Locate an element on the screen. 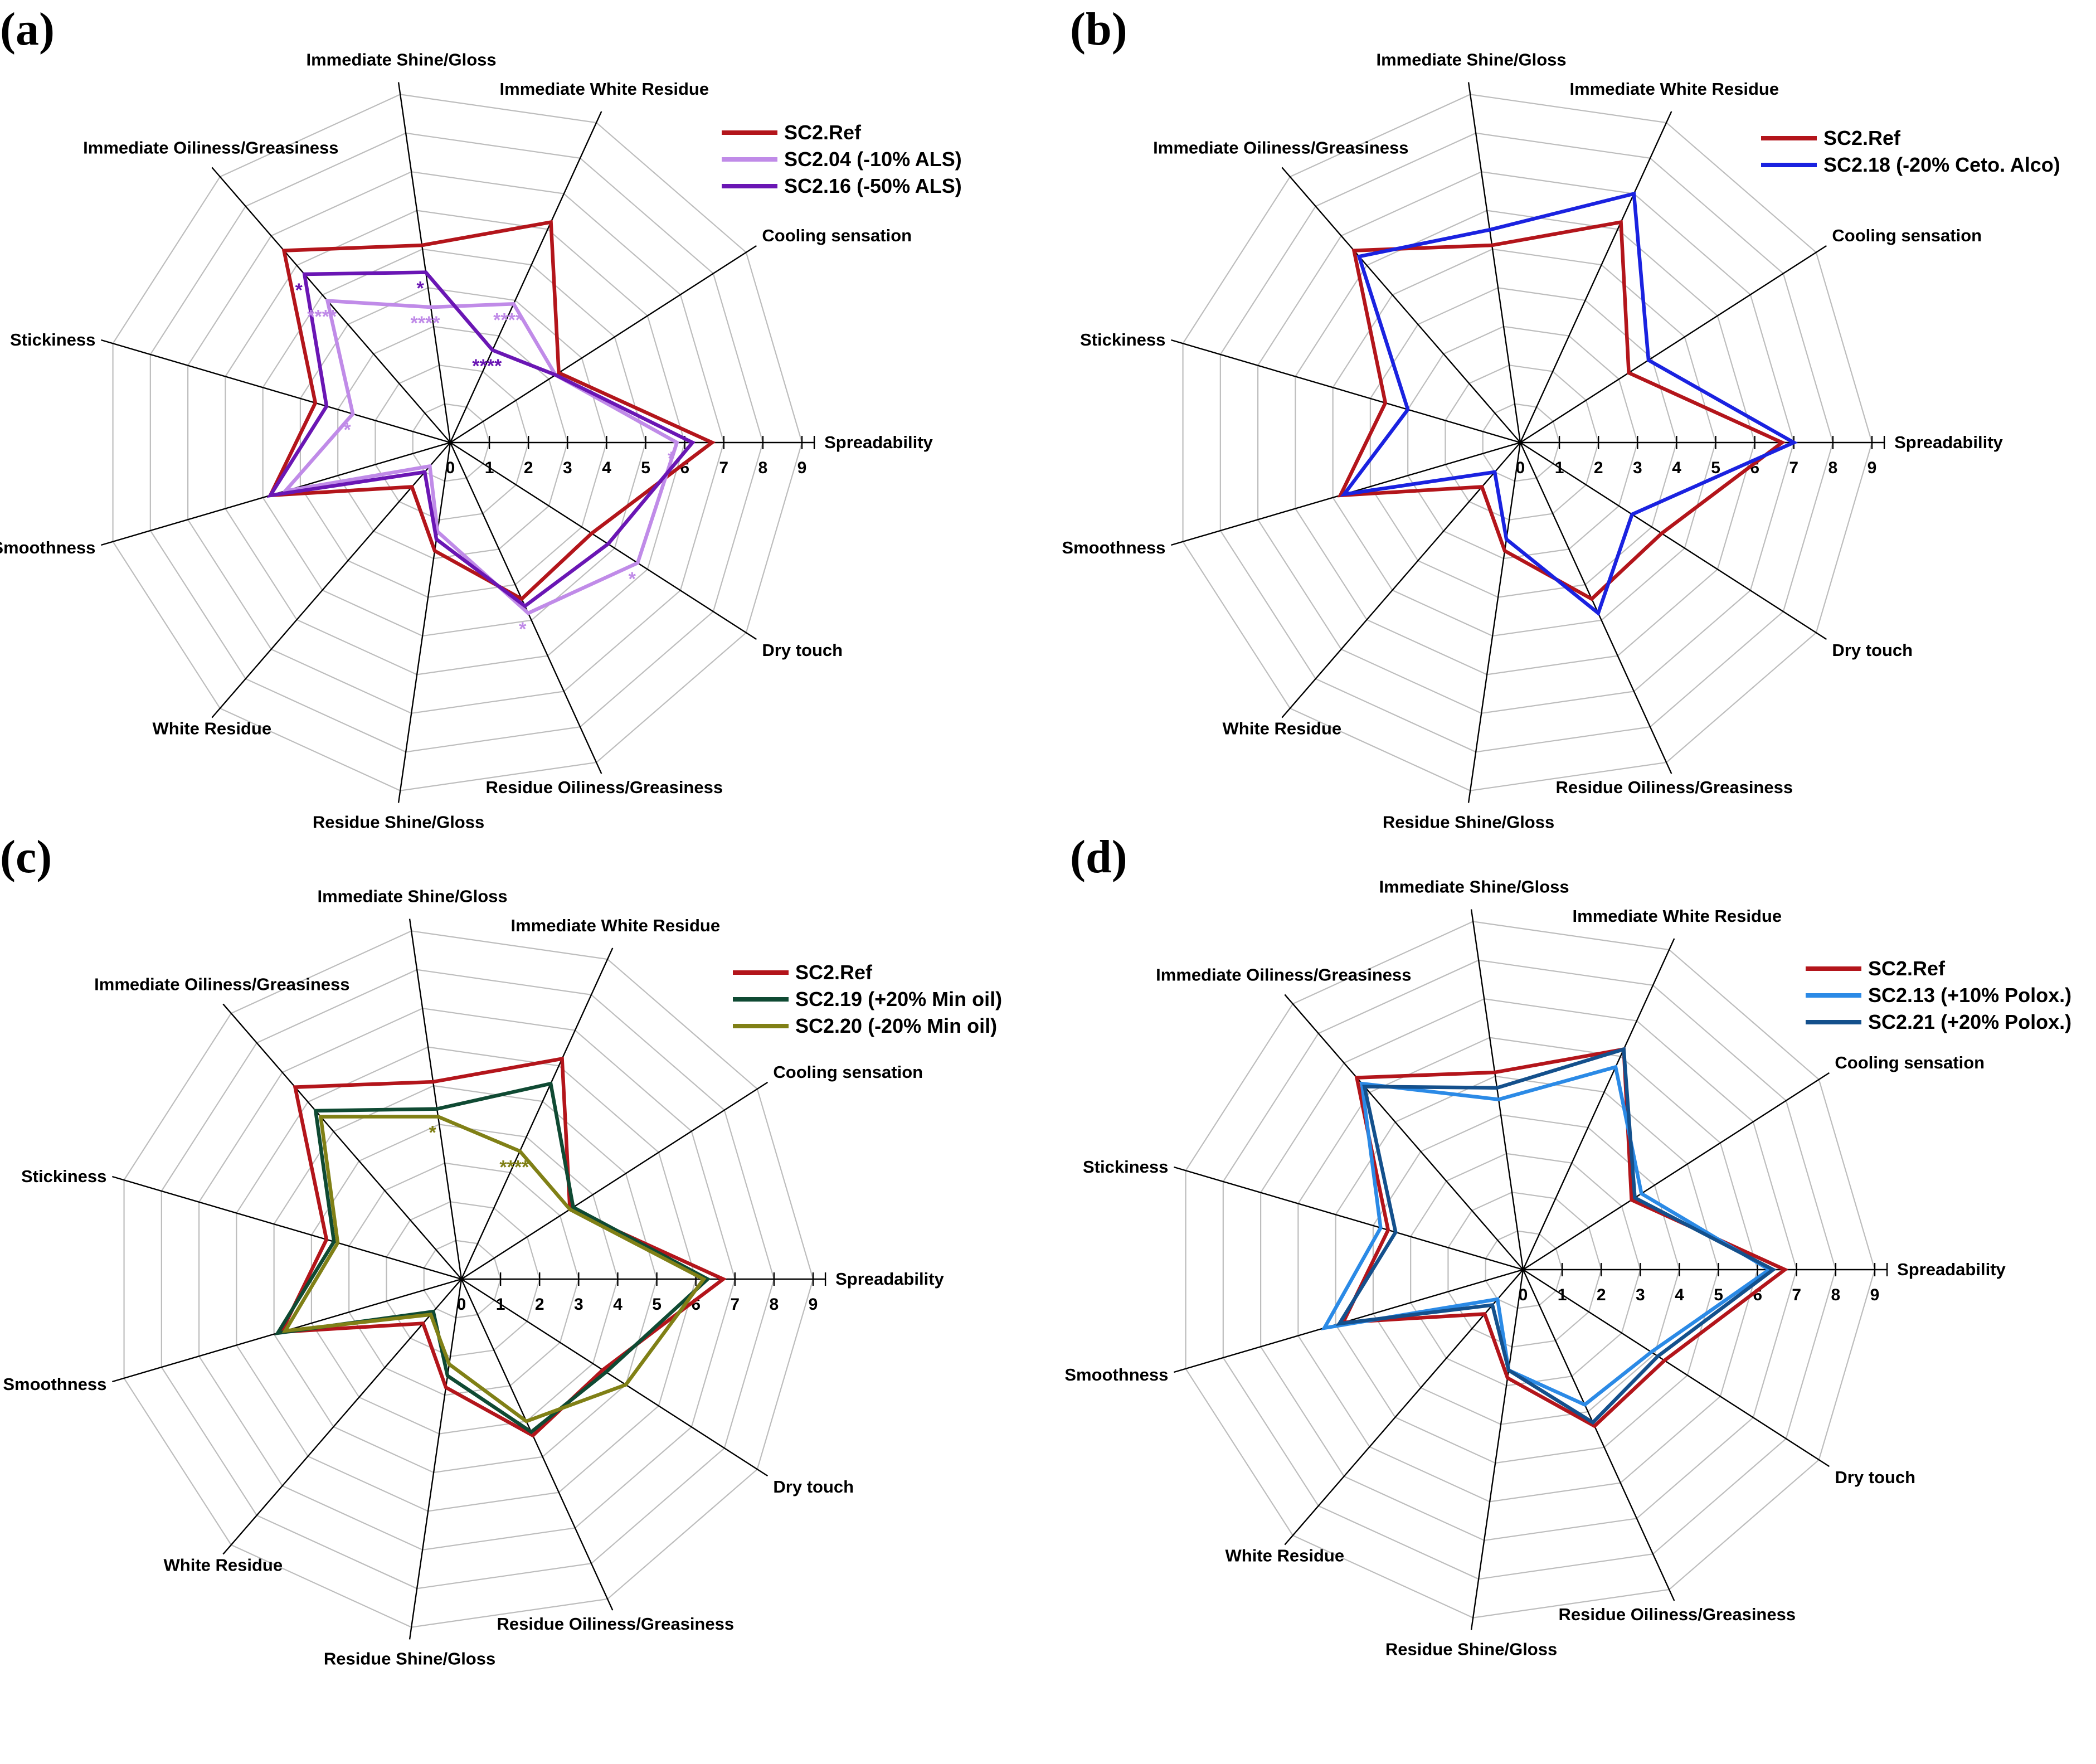 This screenshot has width=2096, height=1764. series-line-sc2-ref is located at coordinates (491, 410).